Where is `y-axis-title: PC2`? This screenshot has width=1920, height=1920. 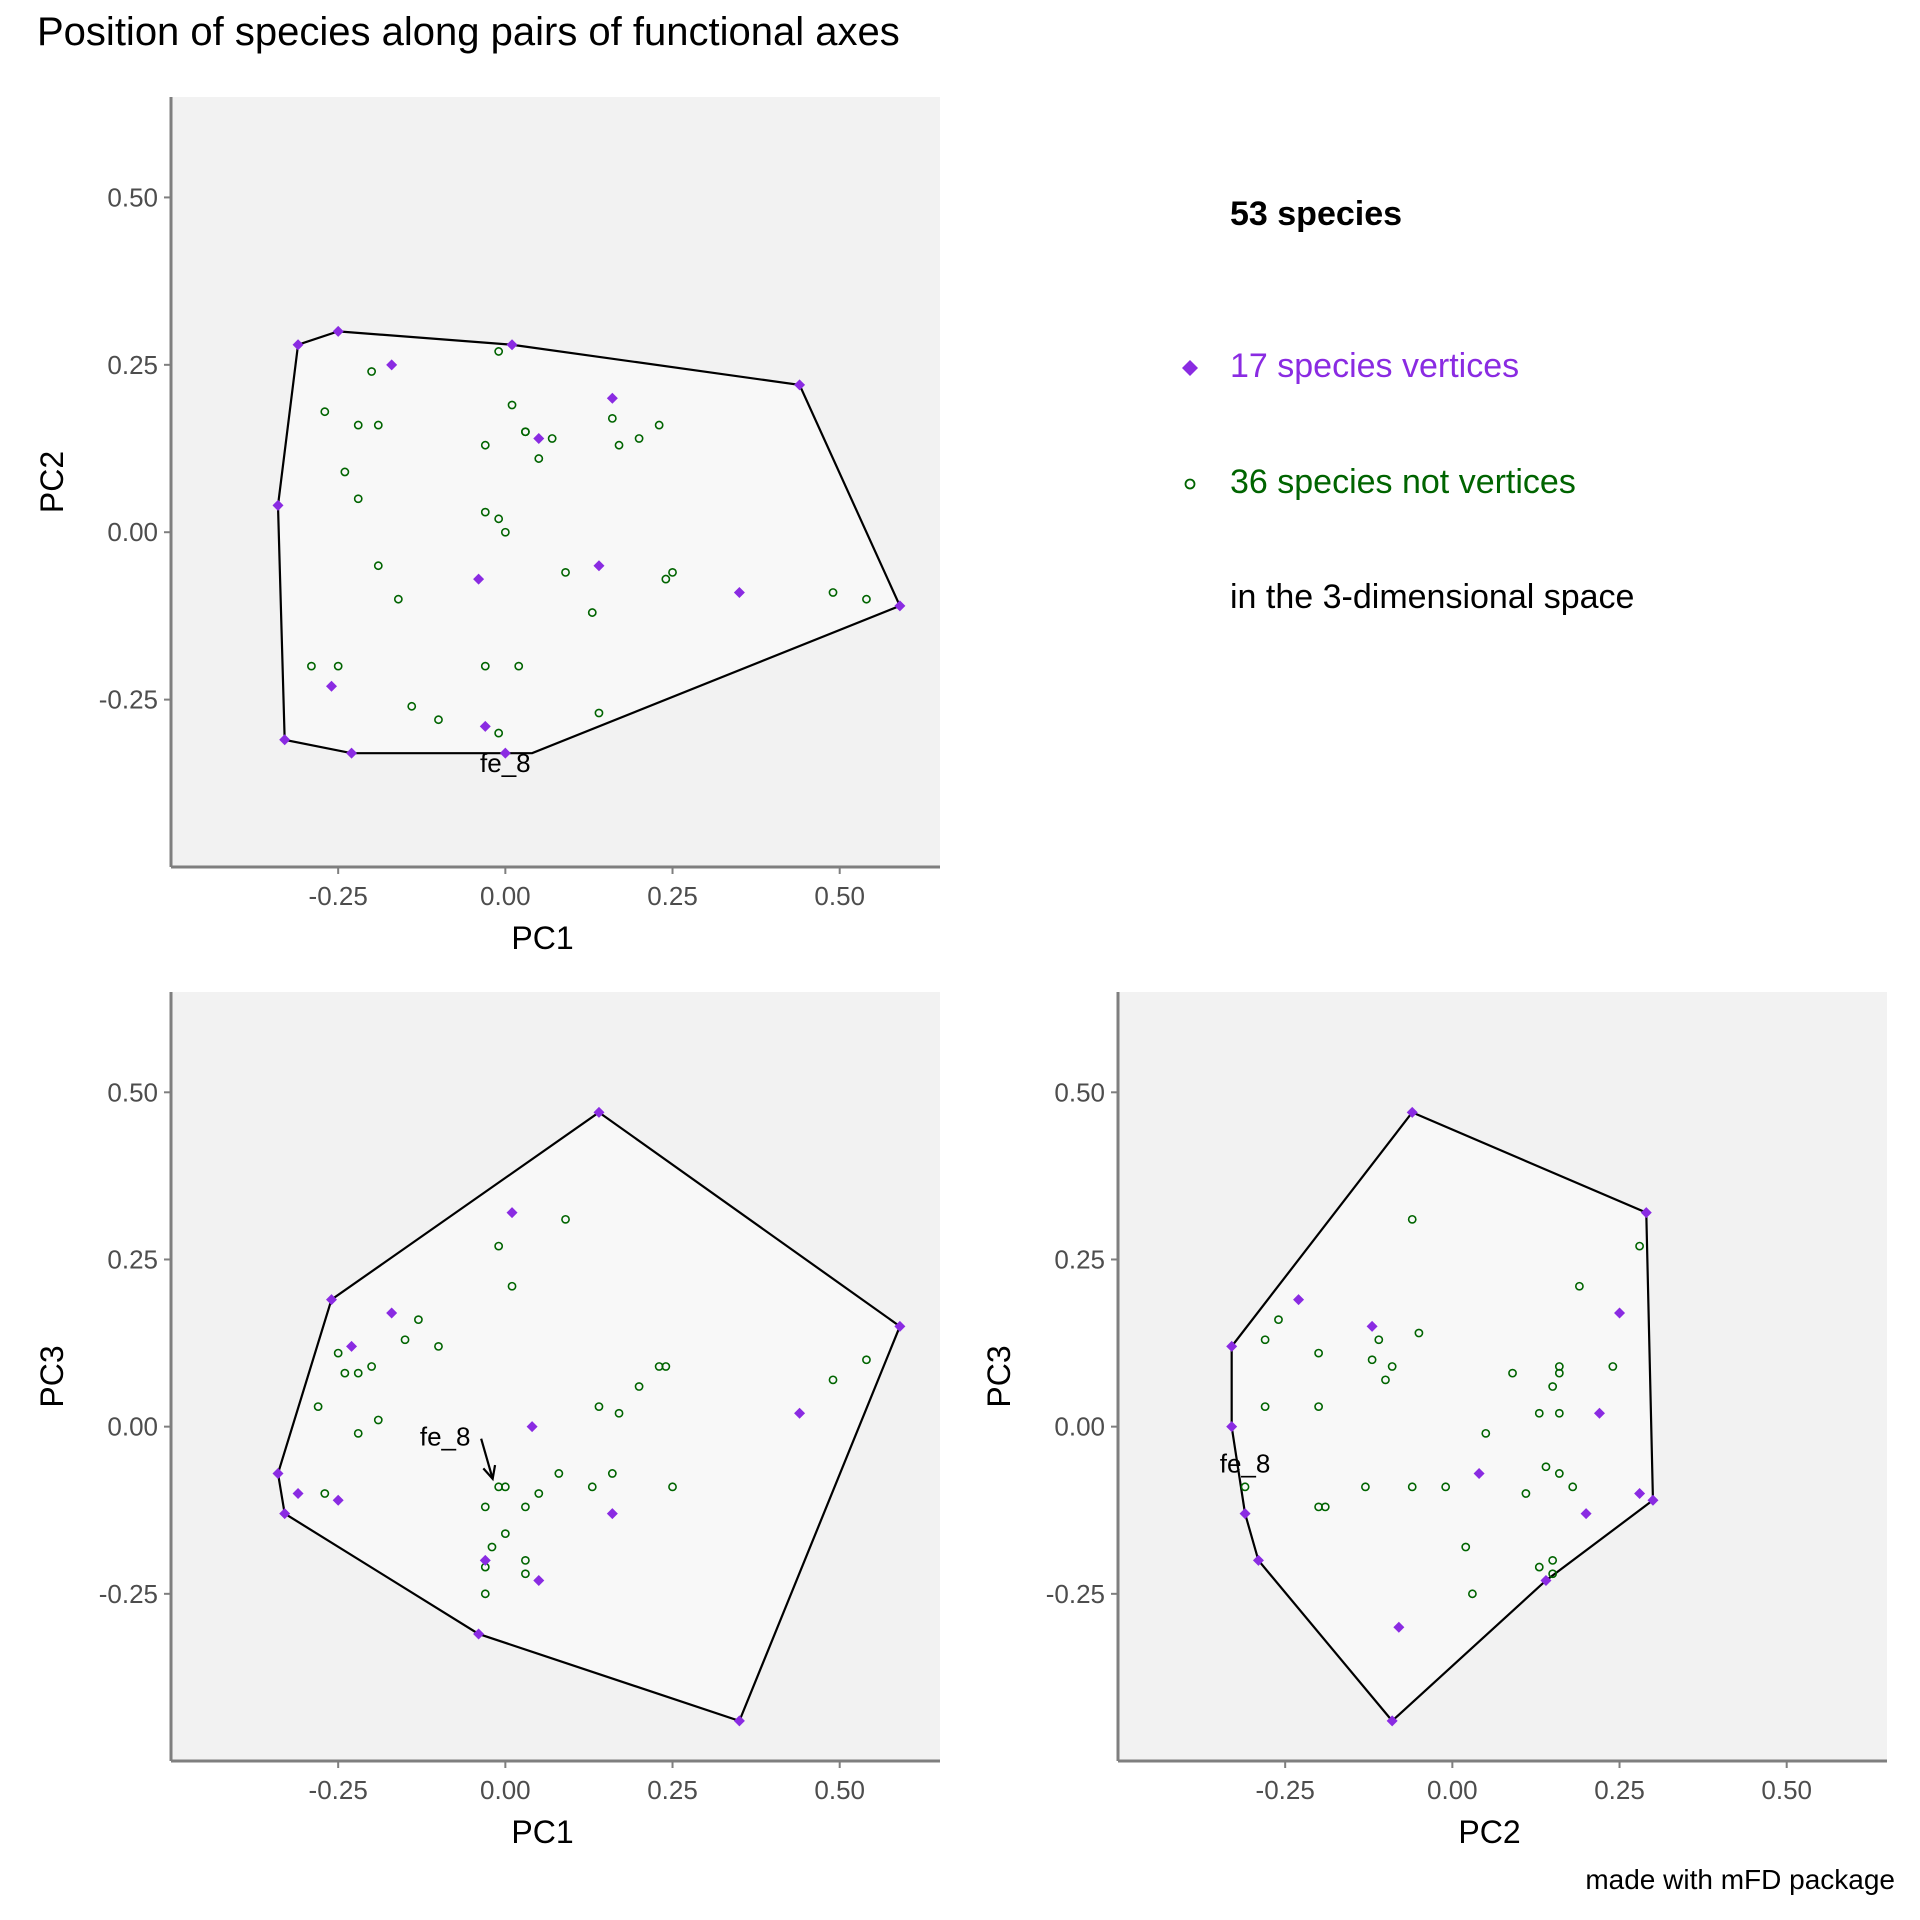
y-axis-title: PC2 is located at coordinates (52, 482).